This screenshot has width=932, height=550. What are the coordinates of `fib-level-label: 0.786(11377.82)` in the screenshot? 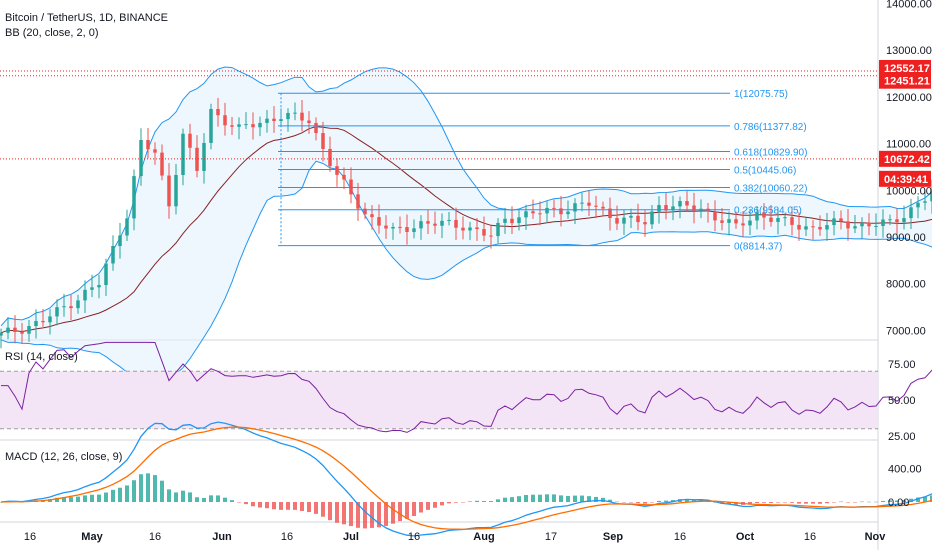 It's located at (770, 127).